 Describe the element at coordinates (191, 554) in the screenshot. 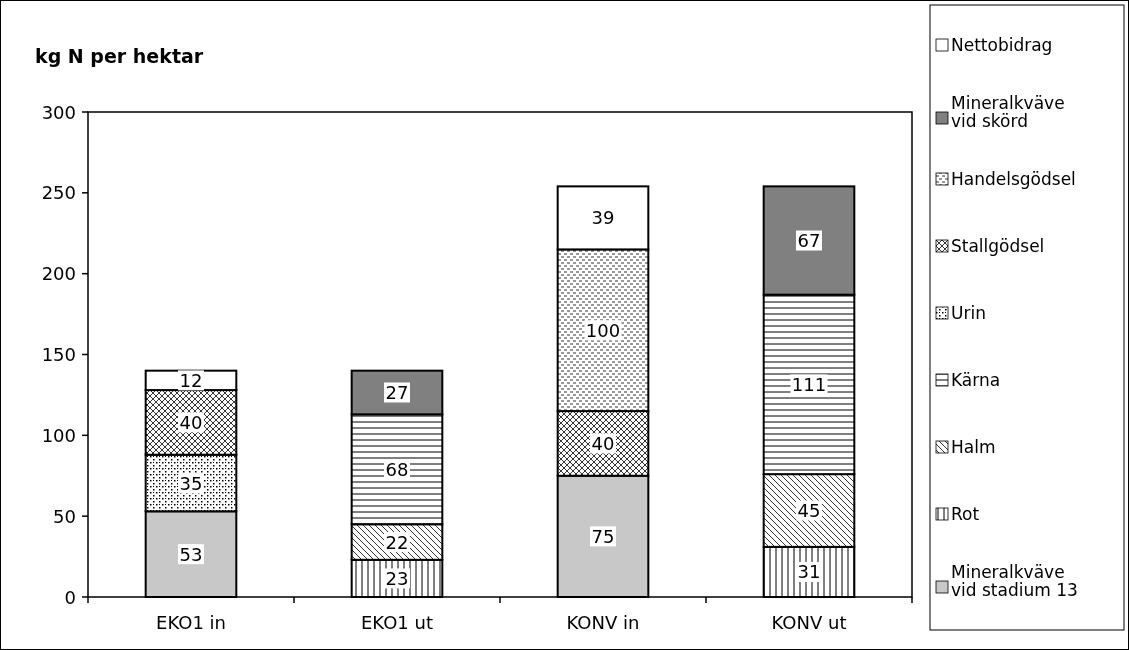

I see `data-label: 53` at that location.